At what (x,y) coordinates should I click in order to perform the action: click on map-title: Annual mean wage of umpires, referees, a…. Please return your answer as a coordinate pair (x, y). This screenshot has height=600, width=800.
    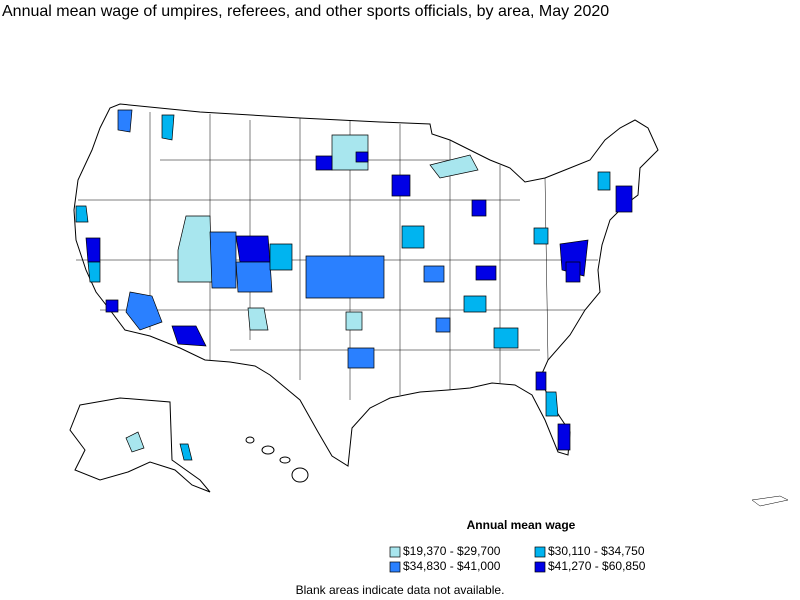
    Looking at the image, I should click on (305, 11).